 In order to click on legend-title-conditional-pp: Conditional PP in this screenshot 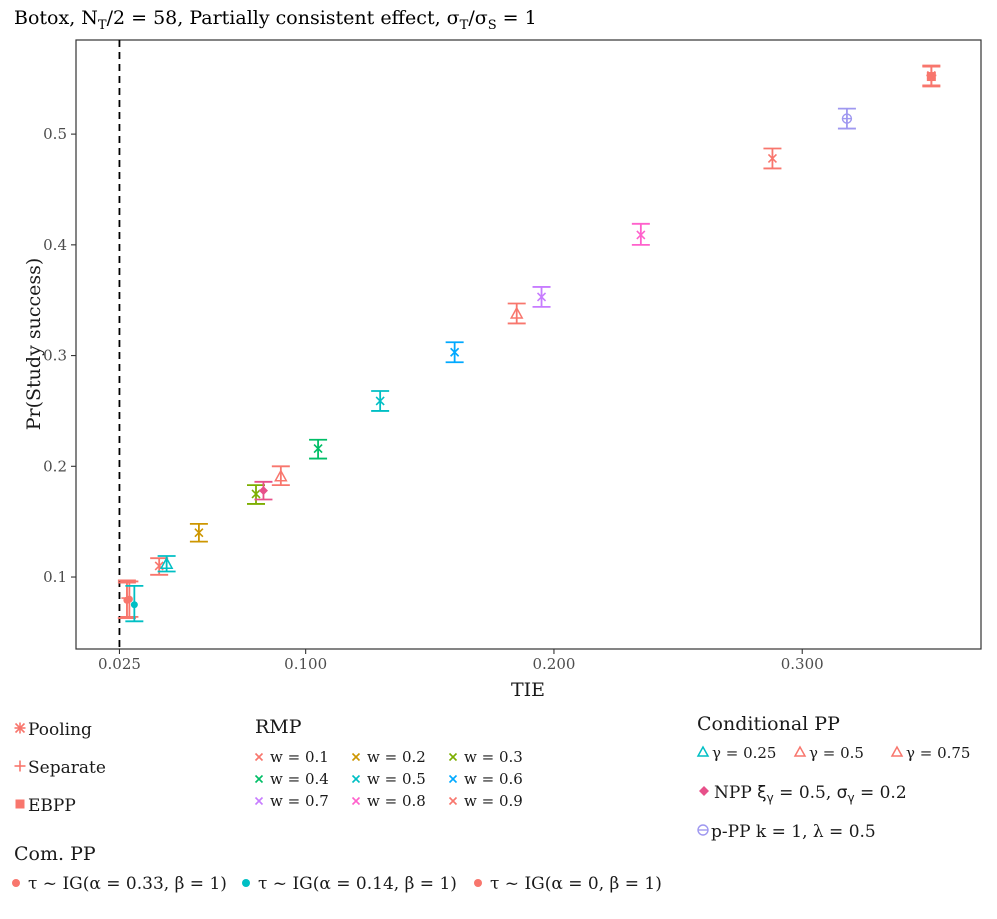, I will do `click(768, 724)`.